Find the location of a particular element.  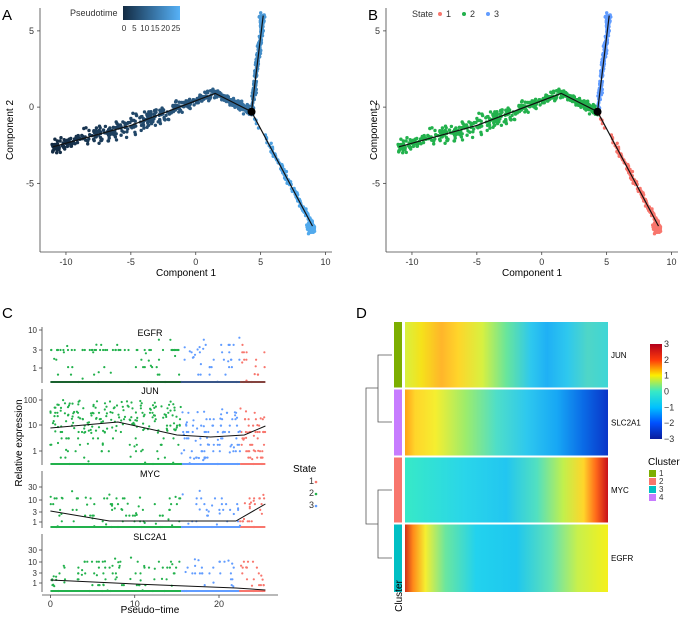

x-tick-label: 10 is located at coordinates (135, 604).